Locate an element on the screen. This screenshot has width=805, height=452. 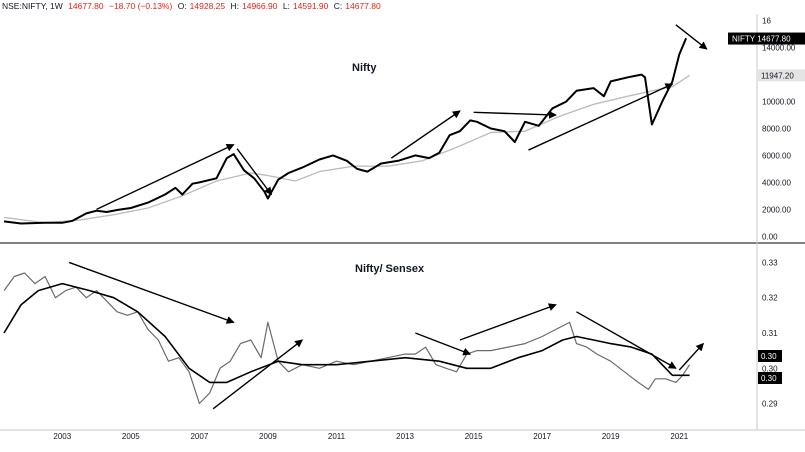
price-change: −18.70 (−0.13%) is located at coordinates (140, 6).